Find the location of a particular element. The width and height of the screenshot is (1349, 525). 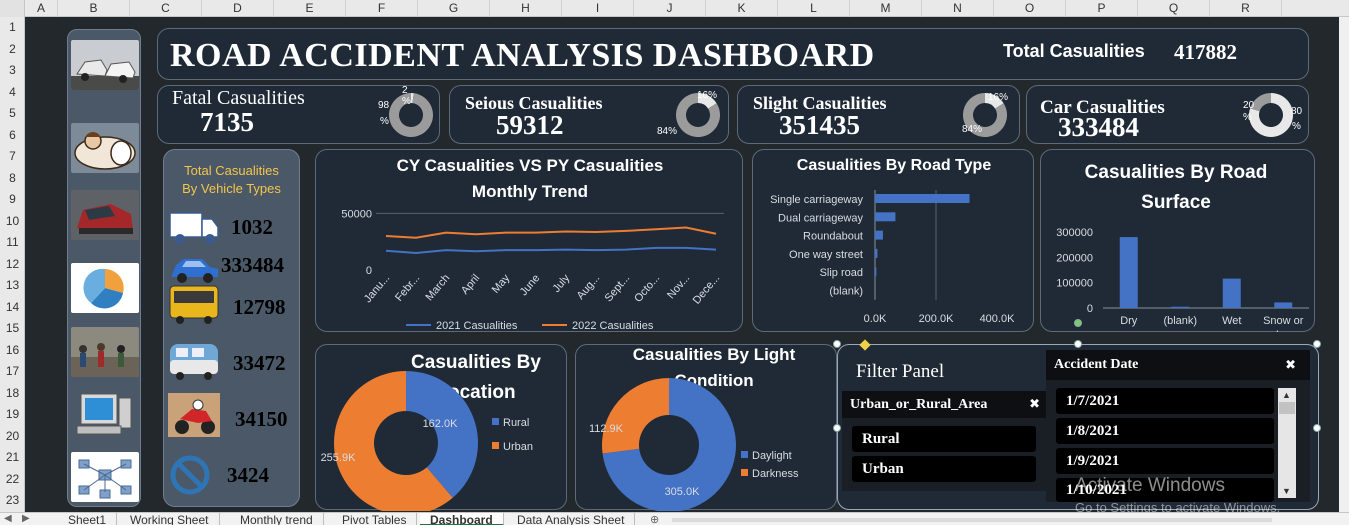

date-item: 1/8/2021 is located at coordinates (1165, 431).